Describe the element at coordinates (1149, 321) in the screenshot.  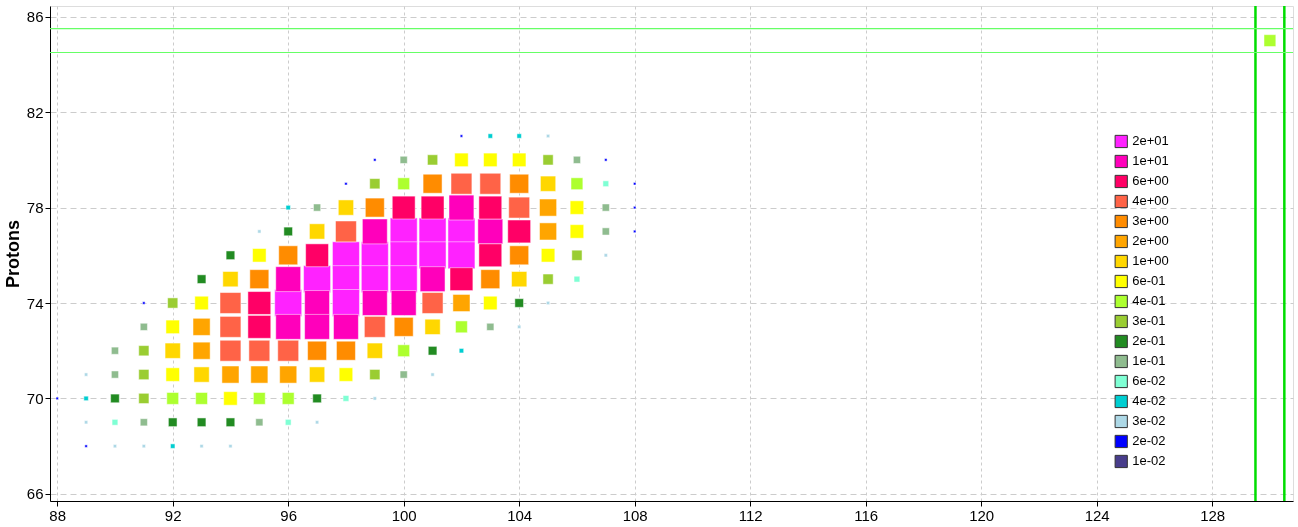
I see `legend-label: 3e-01` at that location.